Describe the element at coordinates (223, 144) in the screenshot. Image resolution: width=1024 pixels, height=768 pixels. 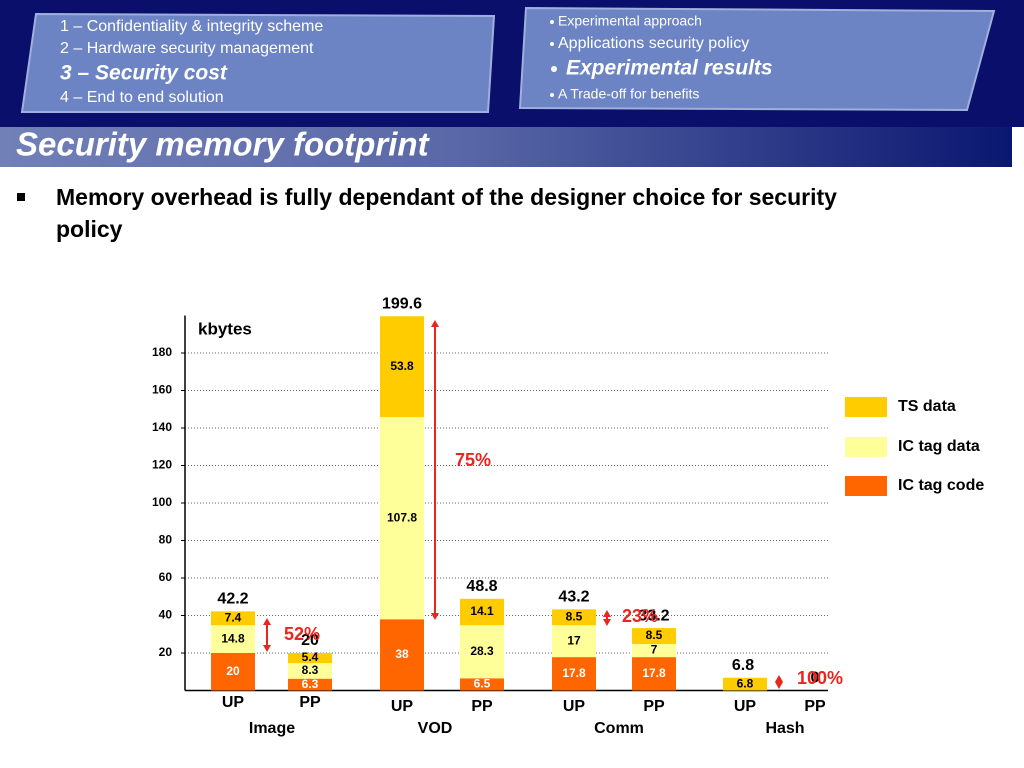
I see `slide-title: Security memory footprint` at that location.